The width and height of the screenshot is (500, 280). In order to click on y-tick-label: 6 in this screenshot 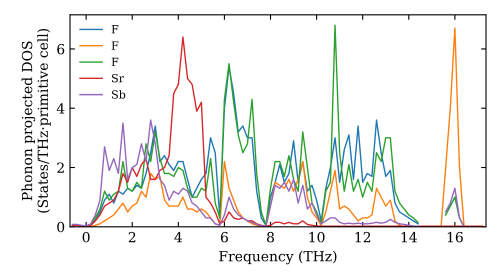, I will do `click(60, 49)`.